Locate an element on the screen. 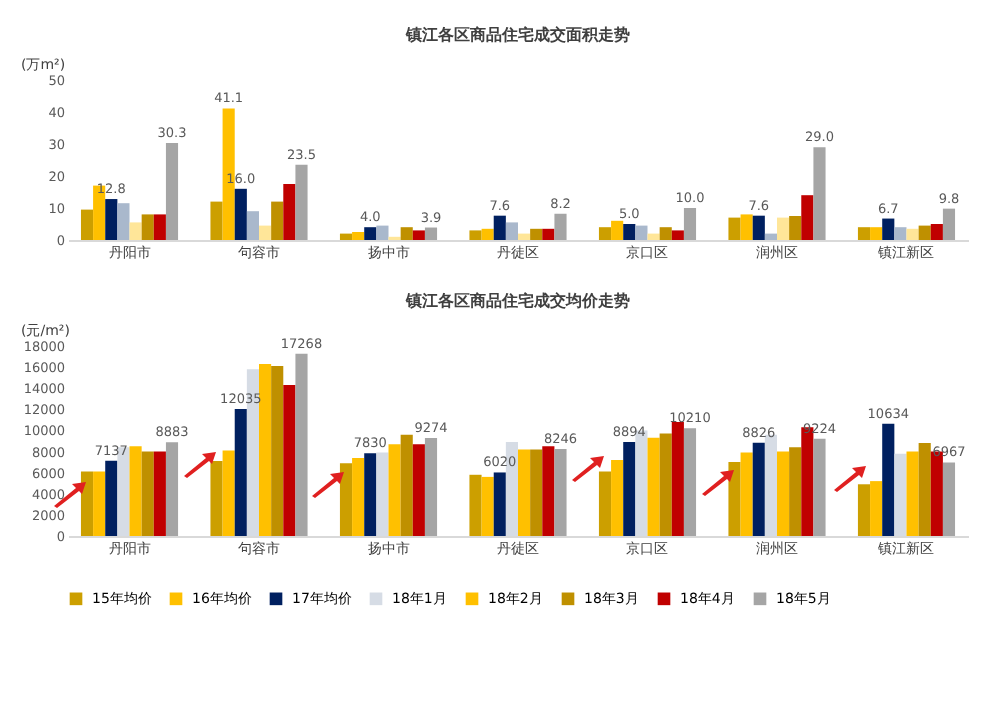  chart-title: 镇江各区商品住宅成交面积走势 is located at coordinates (517, 34).